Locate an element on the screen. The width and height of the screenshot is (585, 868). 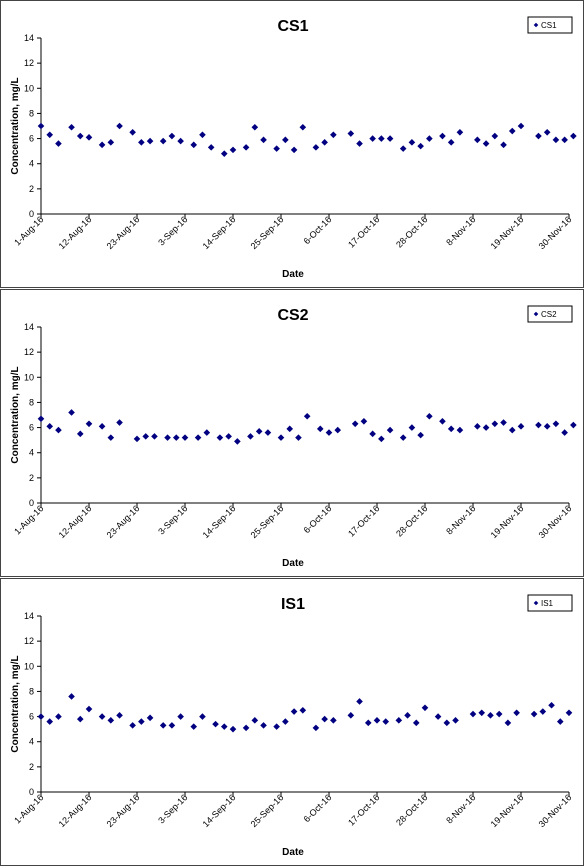
x-tick-label: 1-Aug-16 is located at coordinates (28, 808).